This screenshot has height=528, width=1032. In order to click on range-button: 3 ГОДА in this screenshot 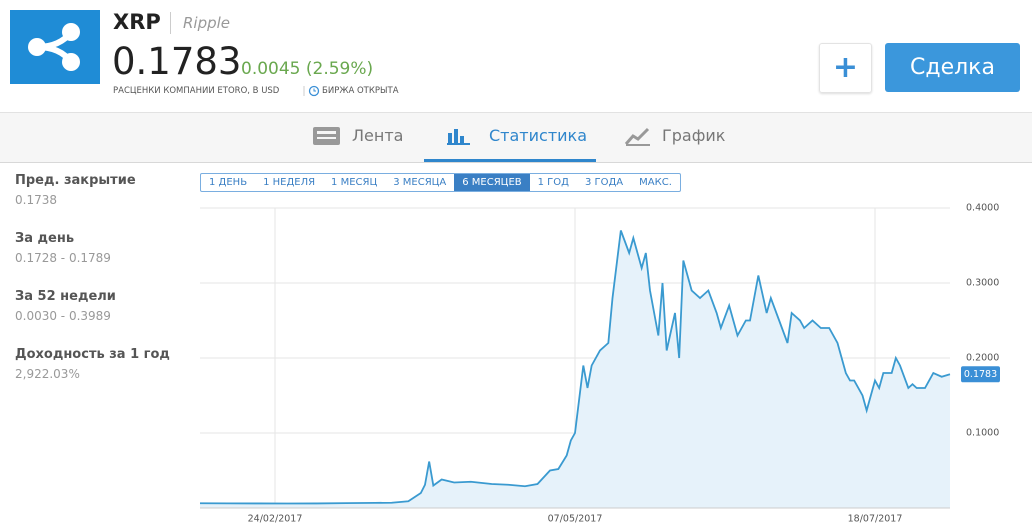, I will do `click(604, 182)`.